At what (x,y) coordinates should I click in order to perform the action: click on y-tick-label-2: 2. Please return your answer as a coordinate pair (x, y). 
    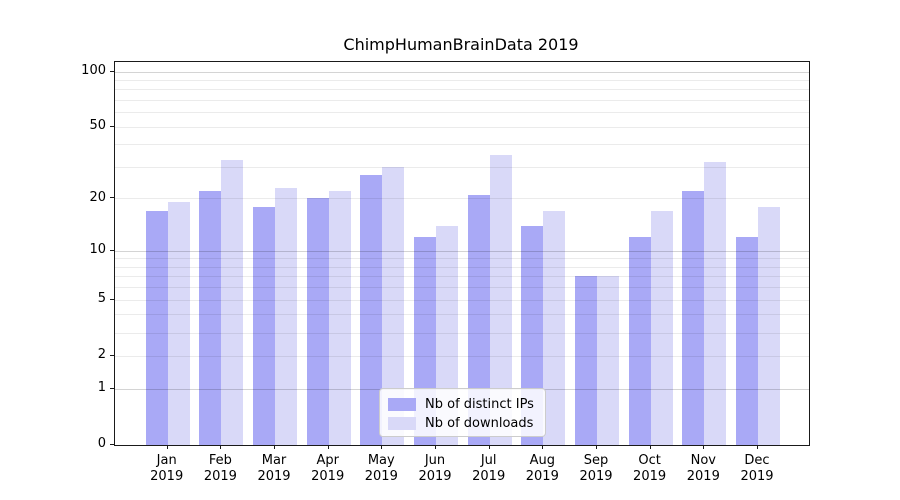
    Looking at the image, I should click on (101, 355).